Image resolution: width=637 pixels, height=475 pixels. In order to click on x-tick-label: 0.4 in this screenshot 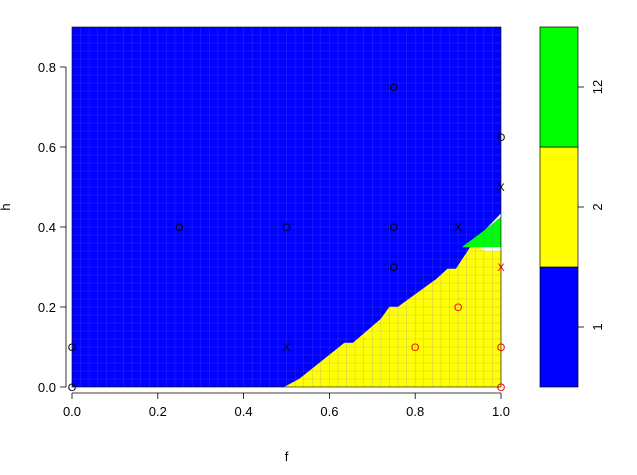, I will do `click(244, 411)`.